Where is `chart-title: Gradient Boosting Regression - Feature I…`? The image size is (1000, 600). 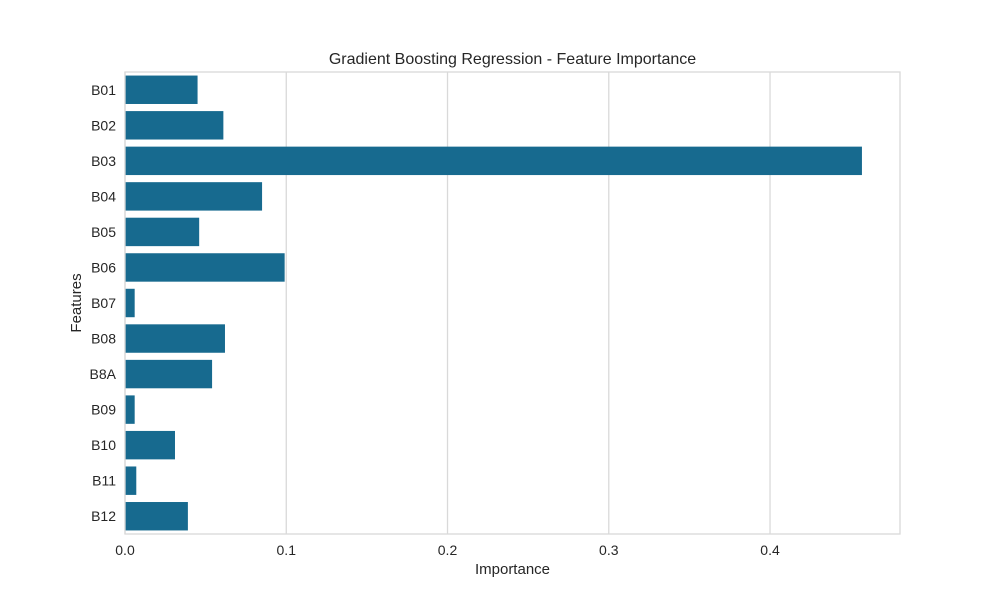 chart-title: Gradient Boosting Regression - Feature I… is located at coordinates (512, 59).